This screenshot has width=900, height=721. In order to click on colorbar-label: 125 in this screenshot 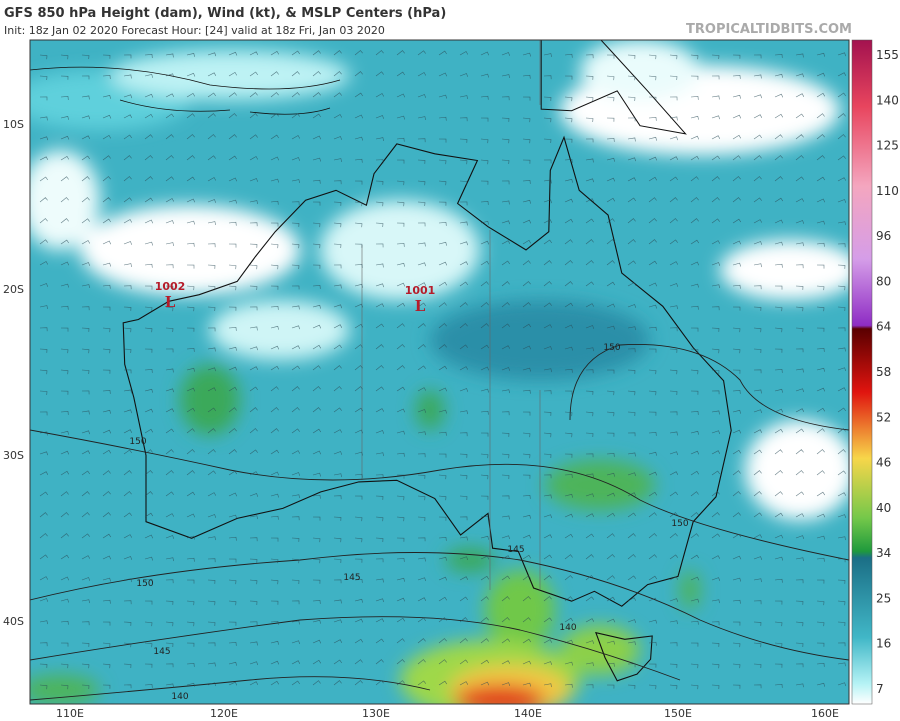, I will do `click(887, 146)`.